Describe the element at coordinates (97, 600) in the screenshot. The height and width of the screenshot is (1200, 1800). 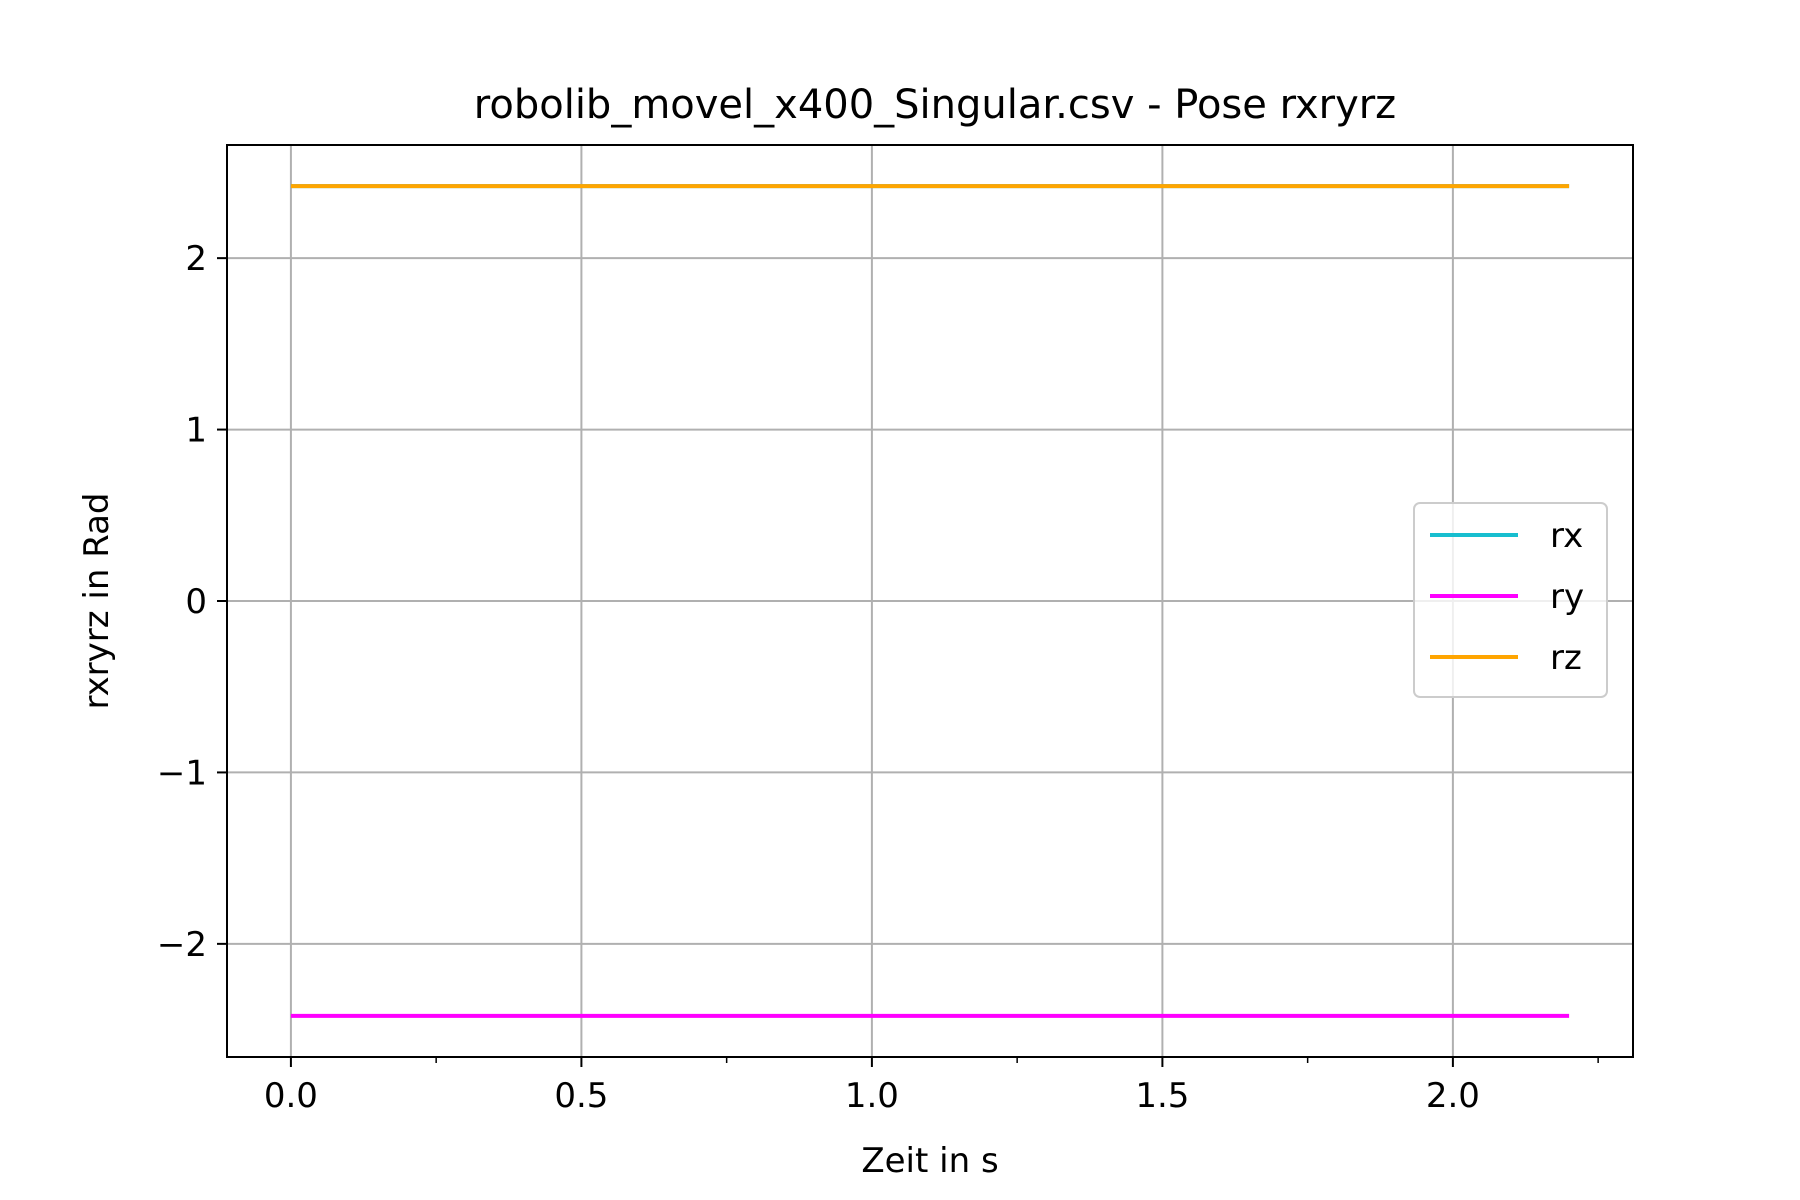
I see `y-axis-label: rxryrz in Rad` at that location.